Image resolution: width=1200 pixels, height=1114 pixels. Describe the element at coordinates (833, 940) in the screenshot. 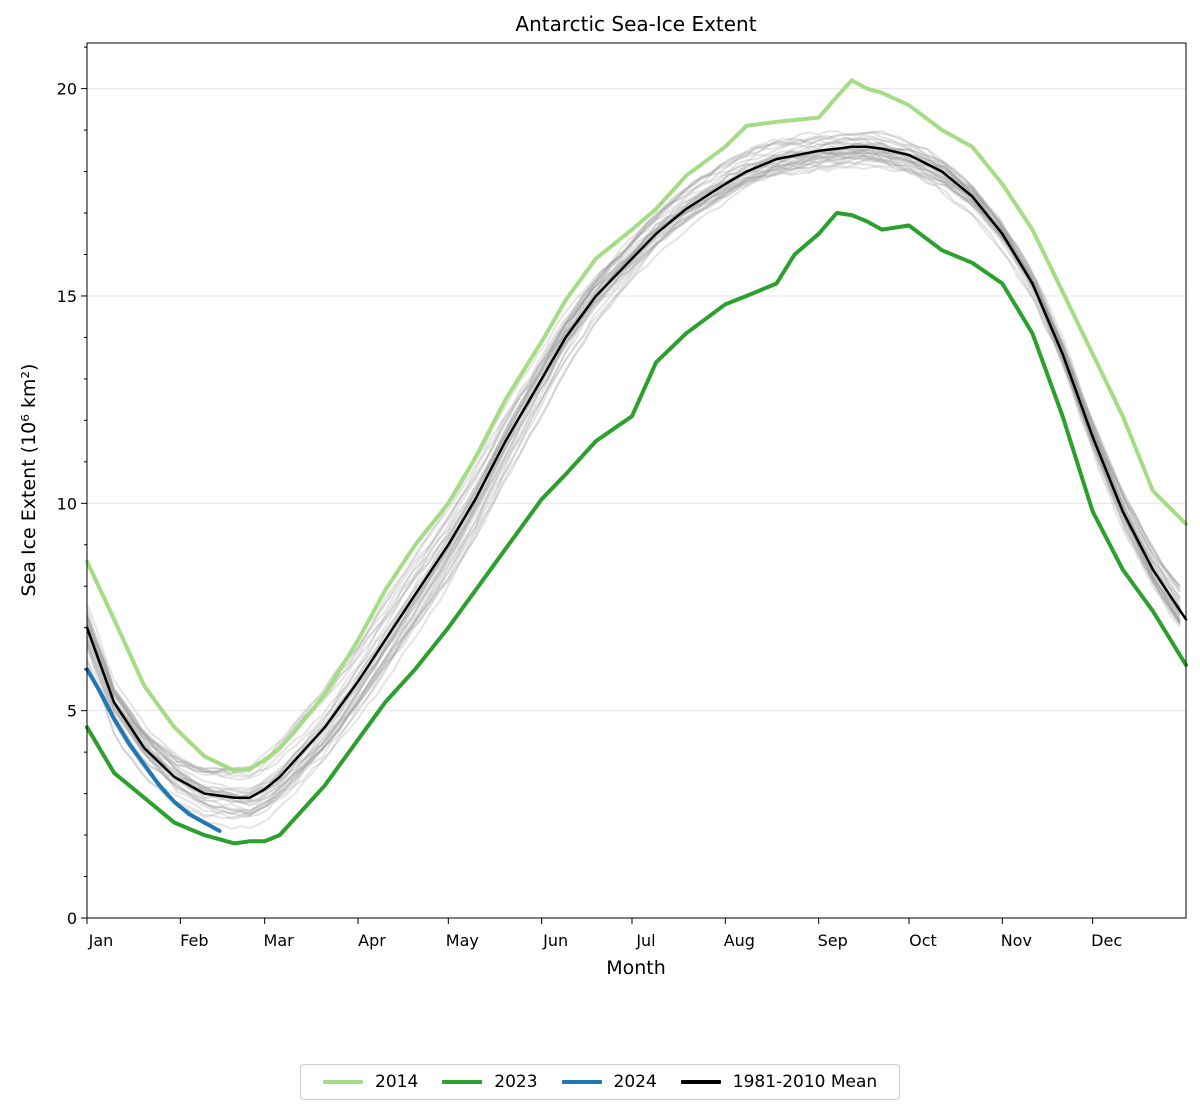

I see `x-tick-label: Sep` at that location.